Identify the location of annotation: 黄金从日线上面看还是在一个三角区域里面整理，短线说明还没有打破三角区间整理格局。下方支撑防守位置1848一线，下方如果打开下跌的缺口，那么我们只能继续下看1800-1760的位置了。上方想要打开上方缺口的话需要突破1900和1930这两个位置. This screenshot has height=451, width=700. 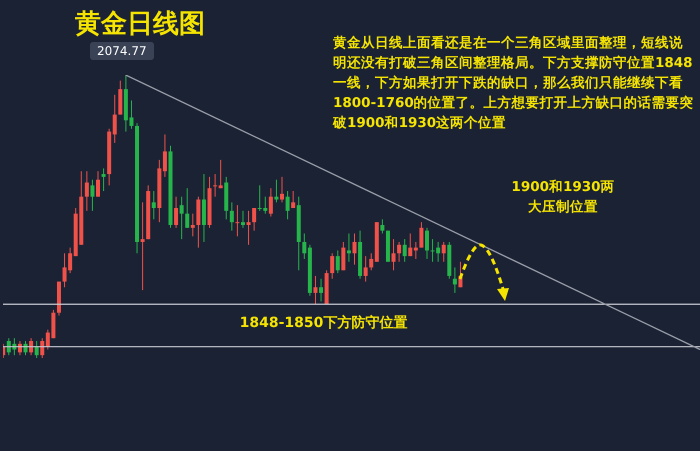
(514, 83).